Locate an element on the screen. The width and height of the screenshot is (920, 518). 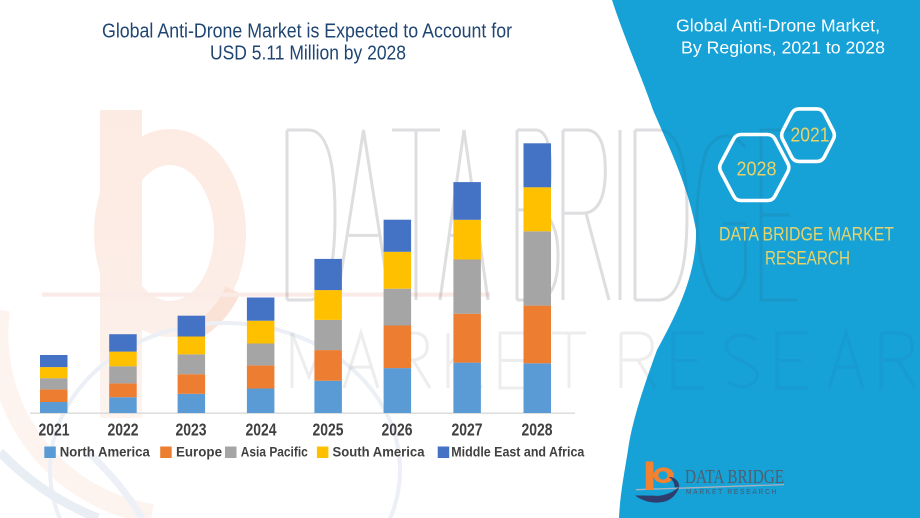
svg-text: 2022 is located at coordinates (123, 430).